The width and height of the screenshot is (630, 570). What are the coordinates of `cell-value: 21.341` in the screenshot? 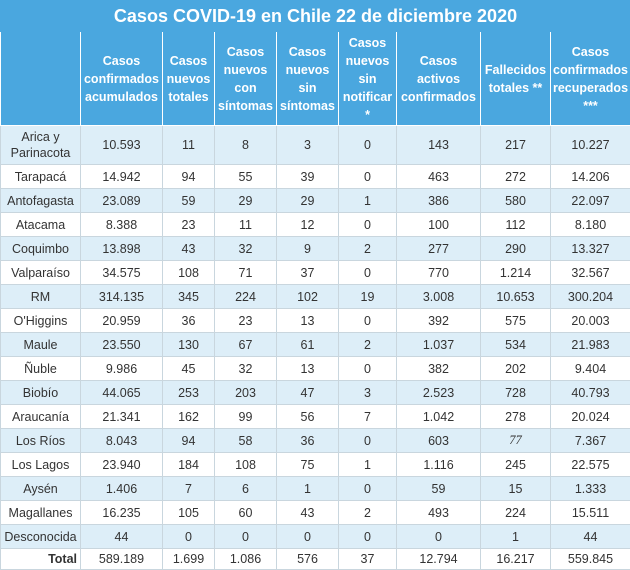 It's located at (121, 416).